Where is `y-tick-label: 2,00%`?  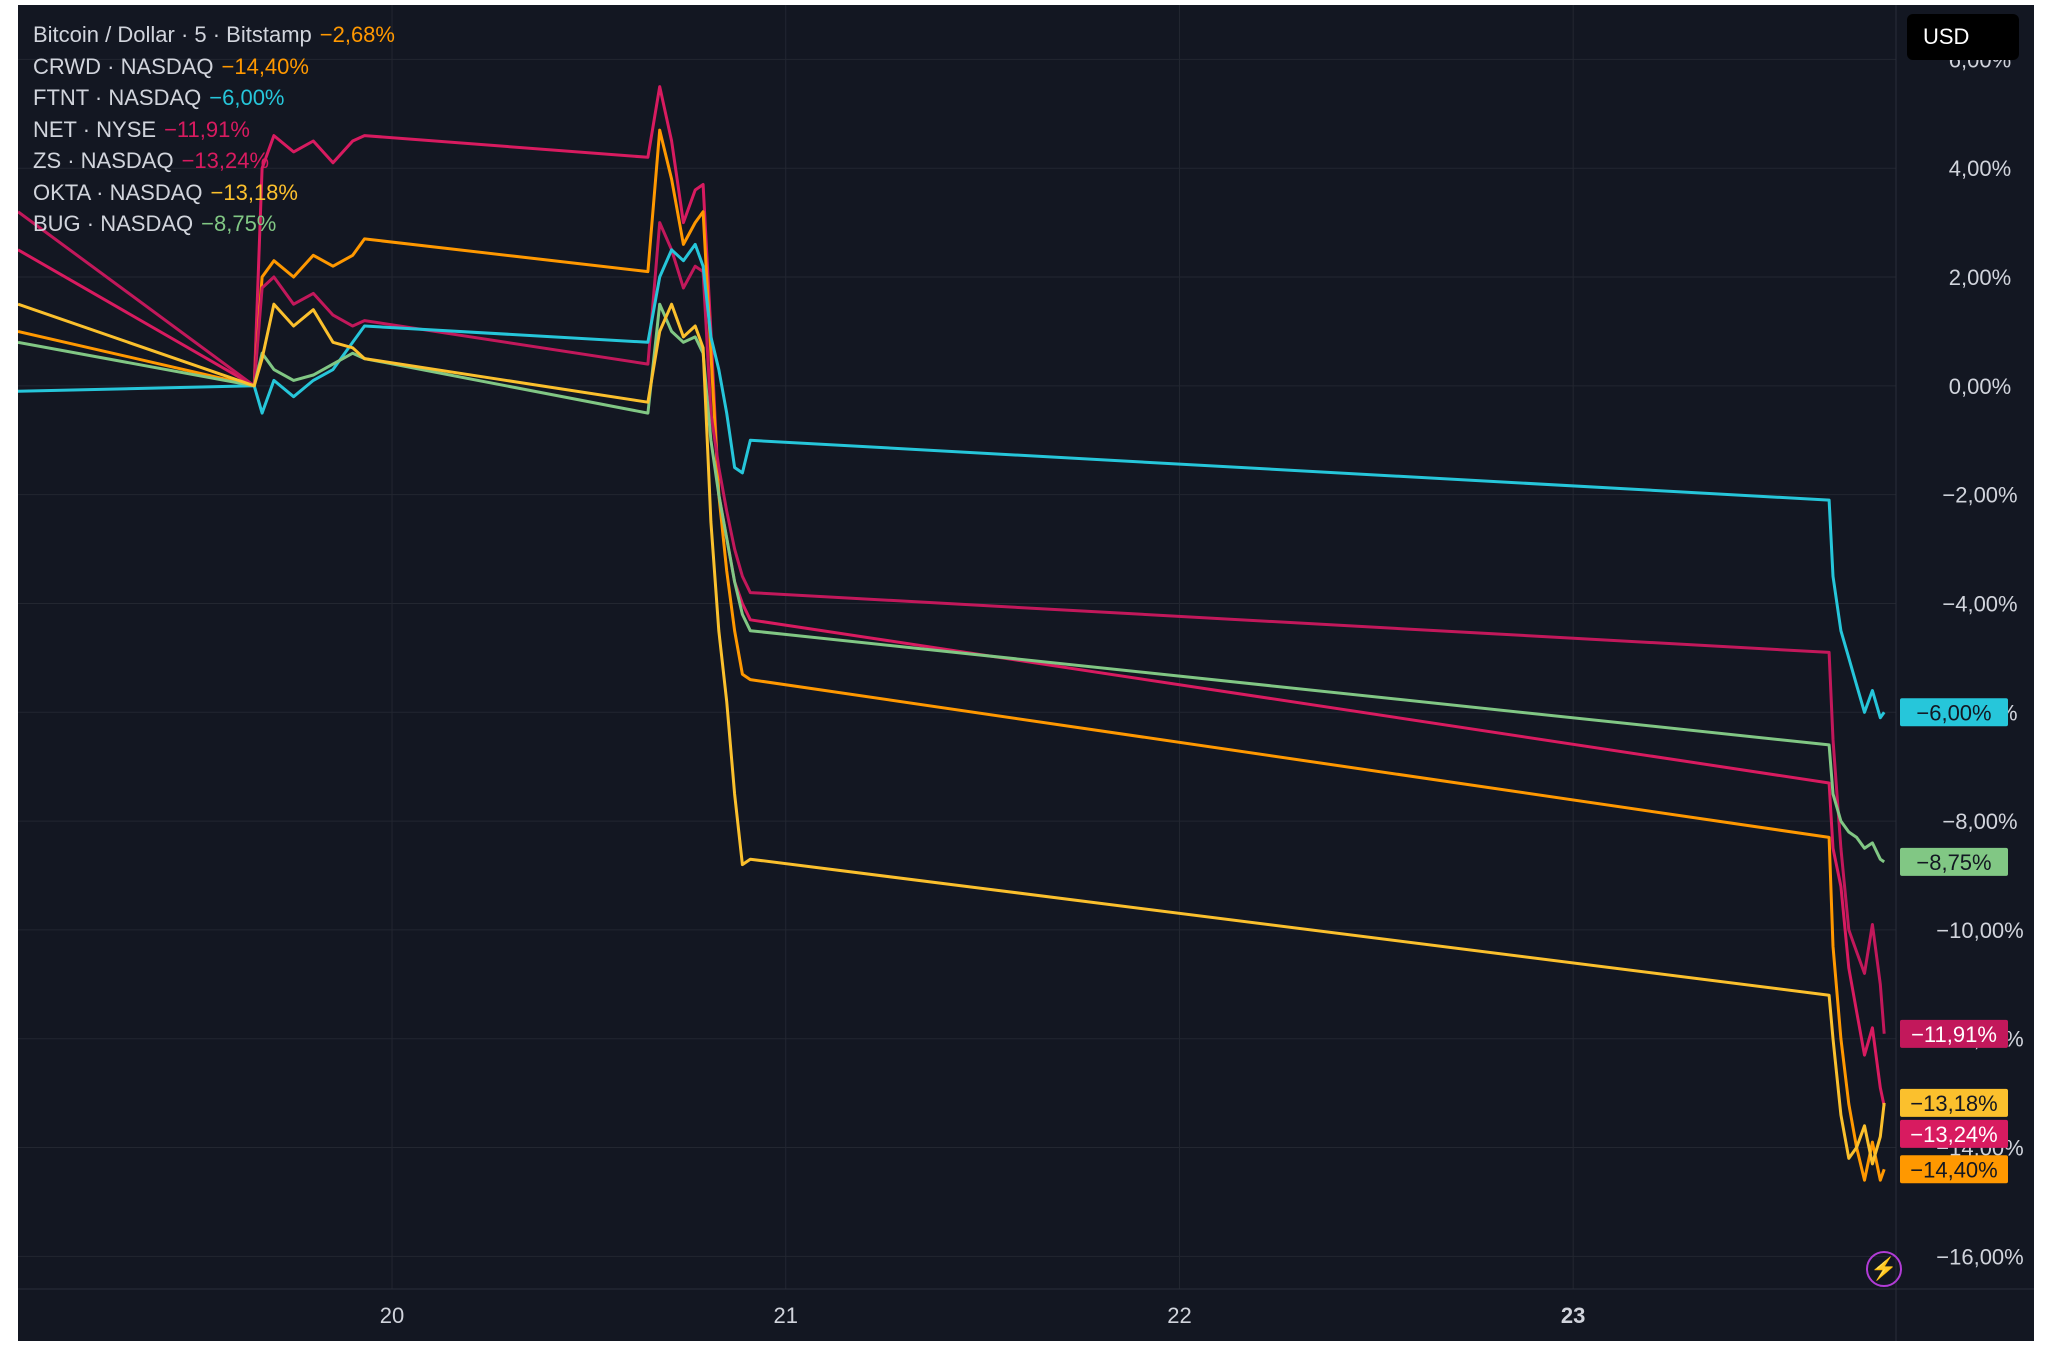
y-tick-label: 2,00% is located at coordinates (1980, 277).